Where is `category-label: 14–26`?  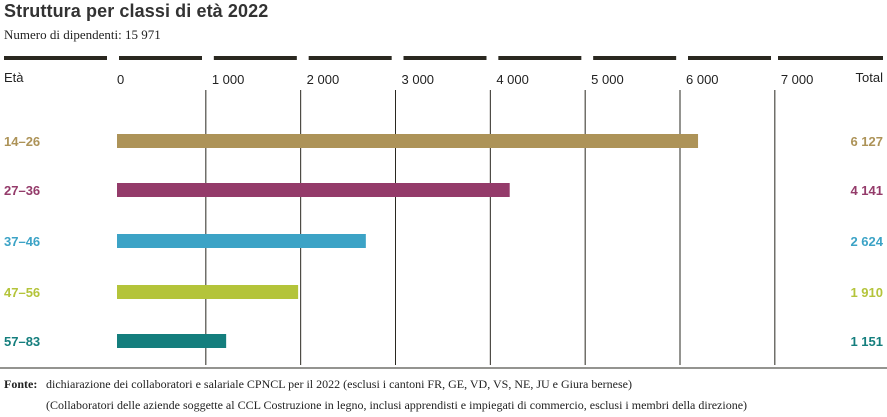
category-label: 14–26 is located at coordinates (22, 141).